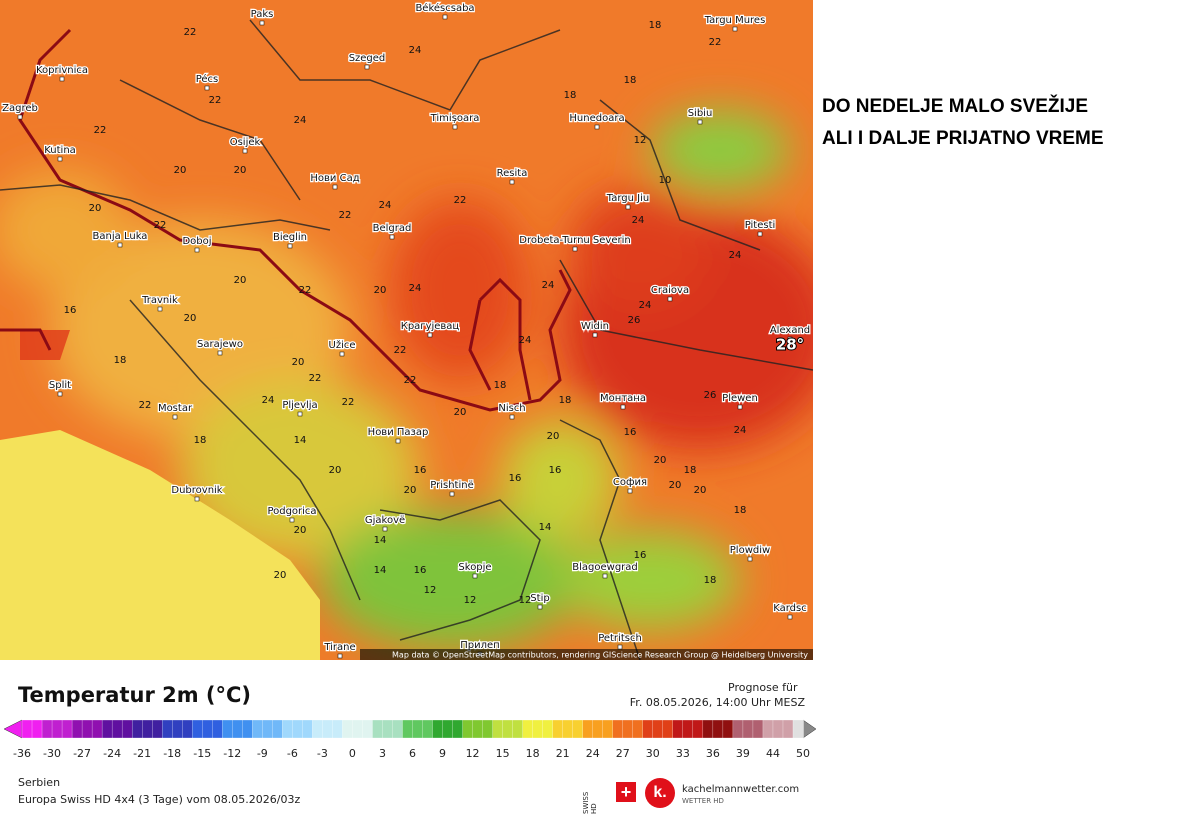  I want to click on city-label: Užice, so click(342, 345).